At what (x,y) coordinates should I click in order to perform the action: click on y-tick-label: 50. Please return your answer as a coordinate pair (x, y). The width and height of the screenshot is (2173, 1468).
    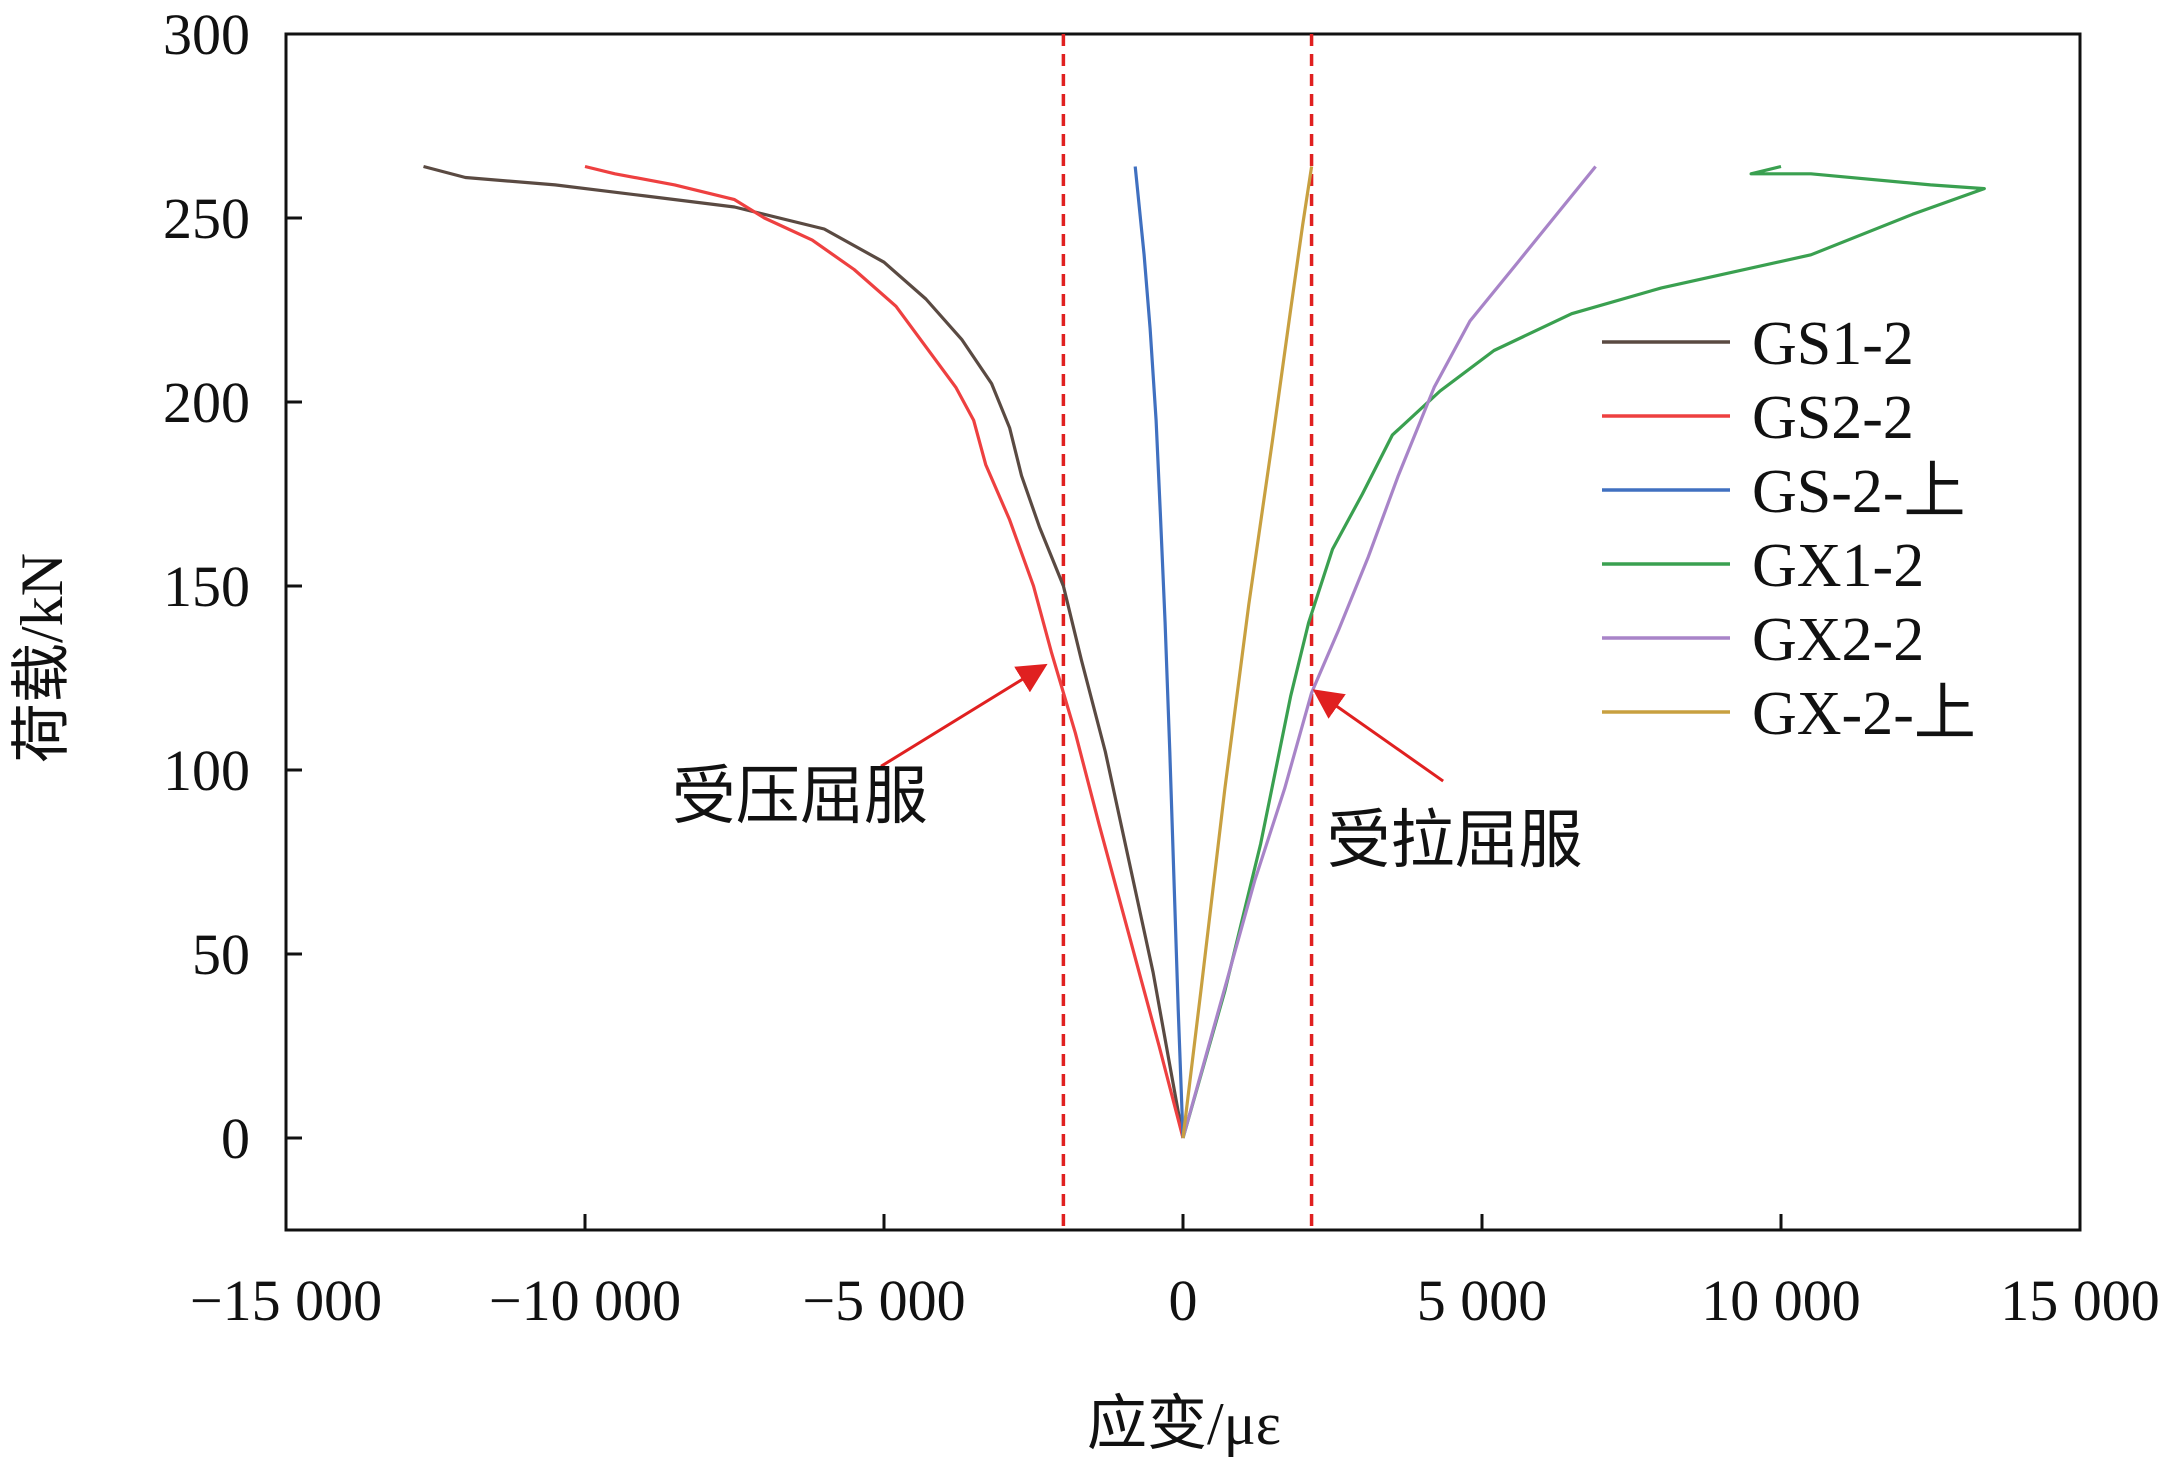
    Looking at the image, I should click on (221, 954).